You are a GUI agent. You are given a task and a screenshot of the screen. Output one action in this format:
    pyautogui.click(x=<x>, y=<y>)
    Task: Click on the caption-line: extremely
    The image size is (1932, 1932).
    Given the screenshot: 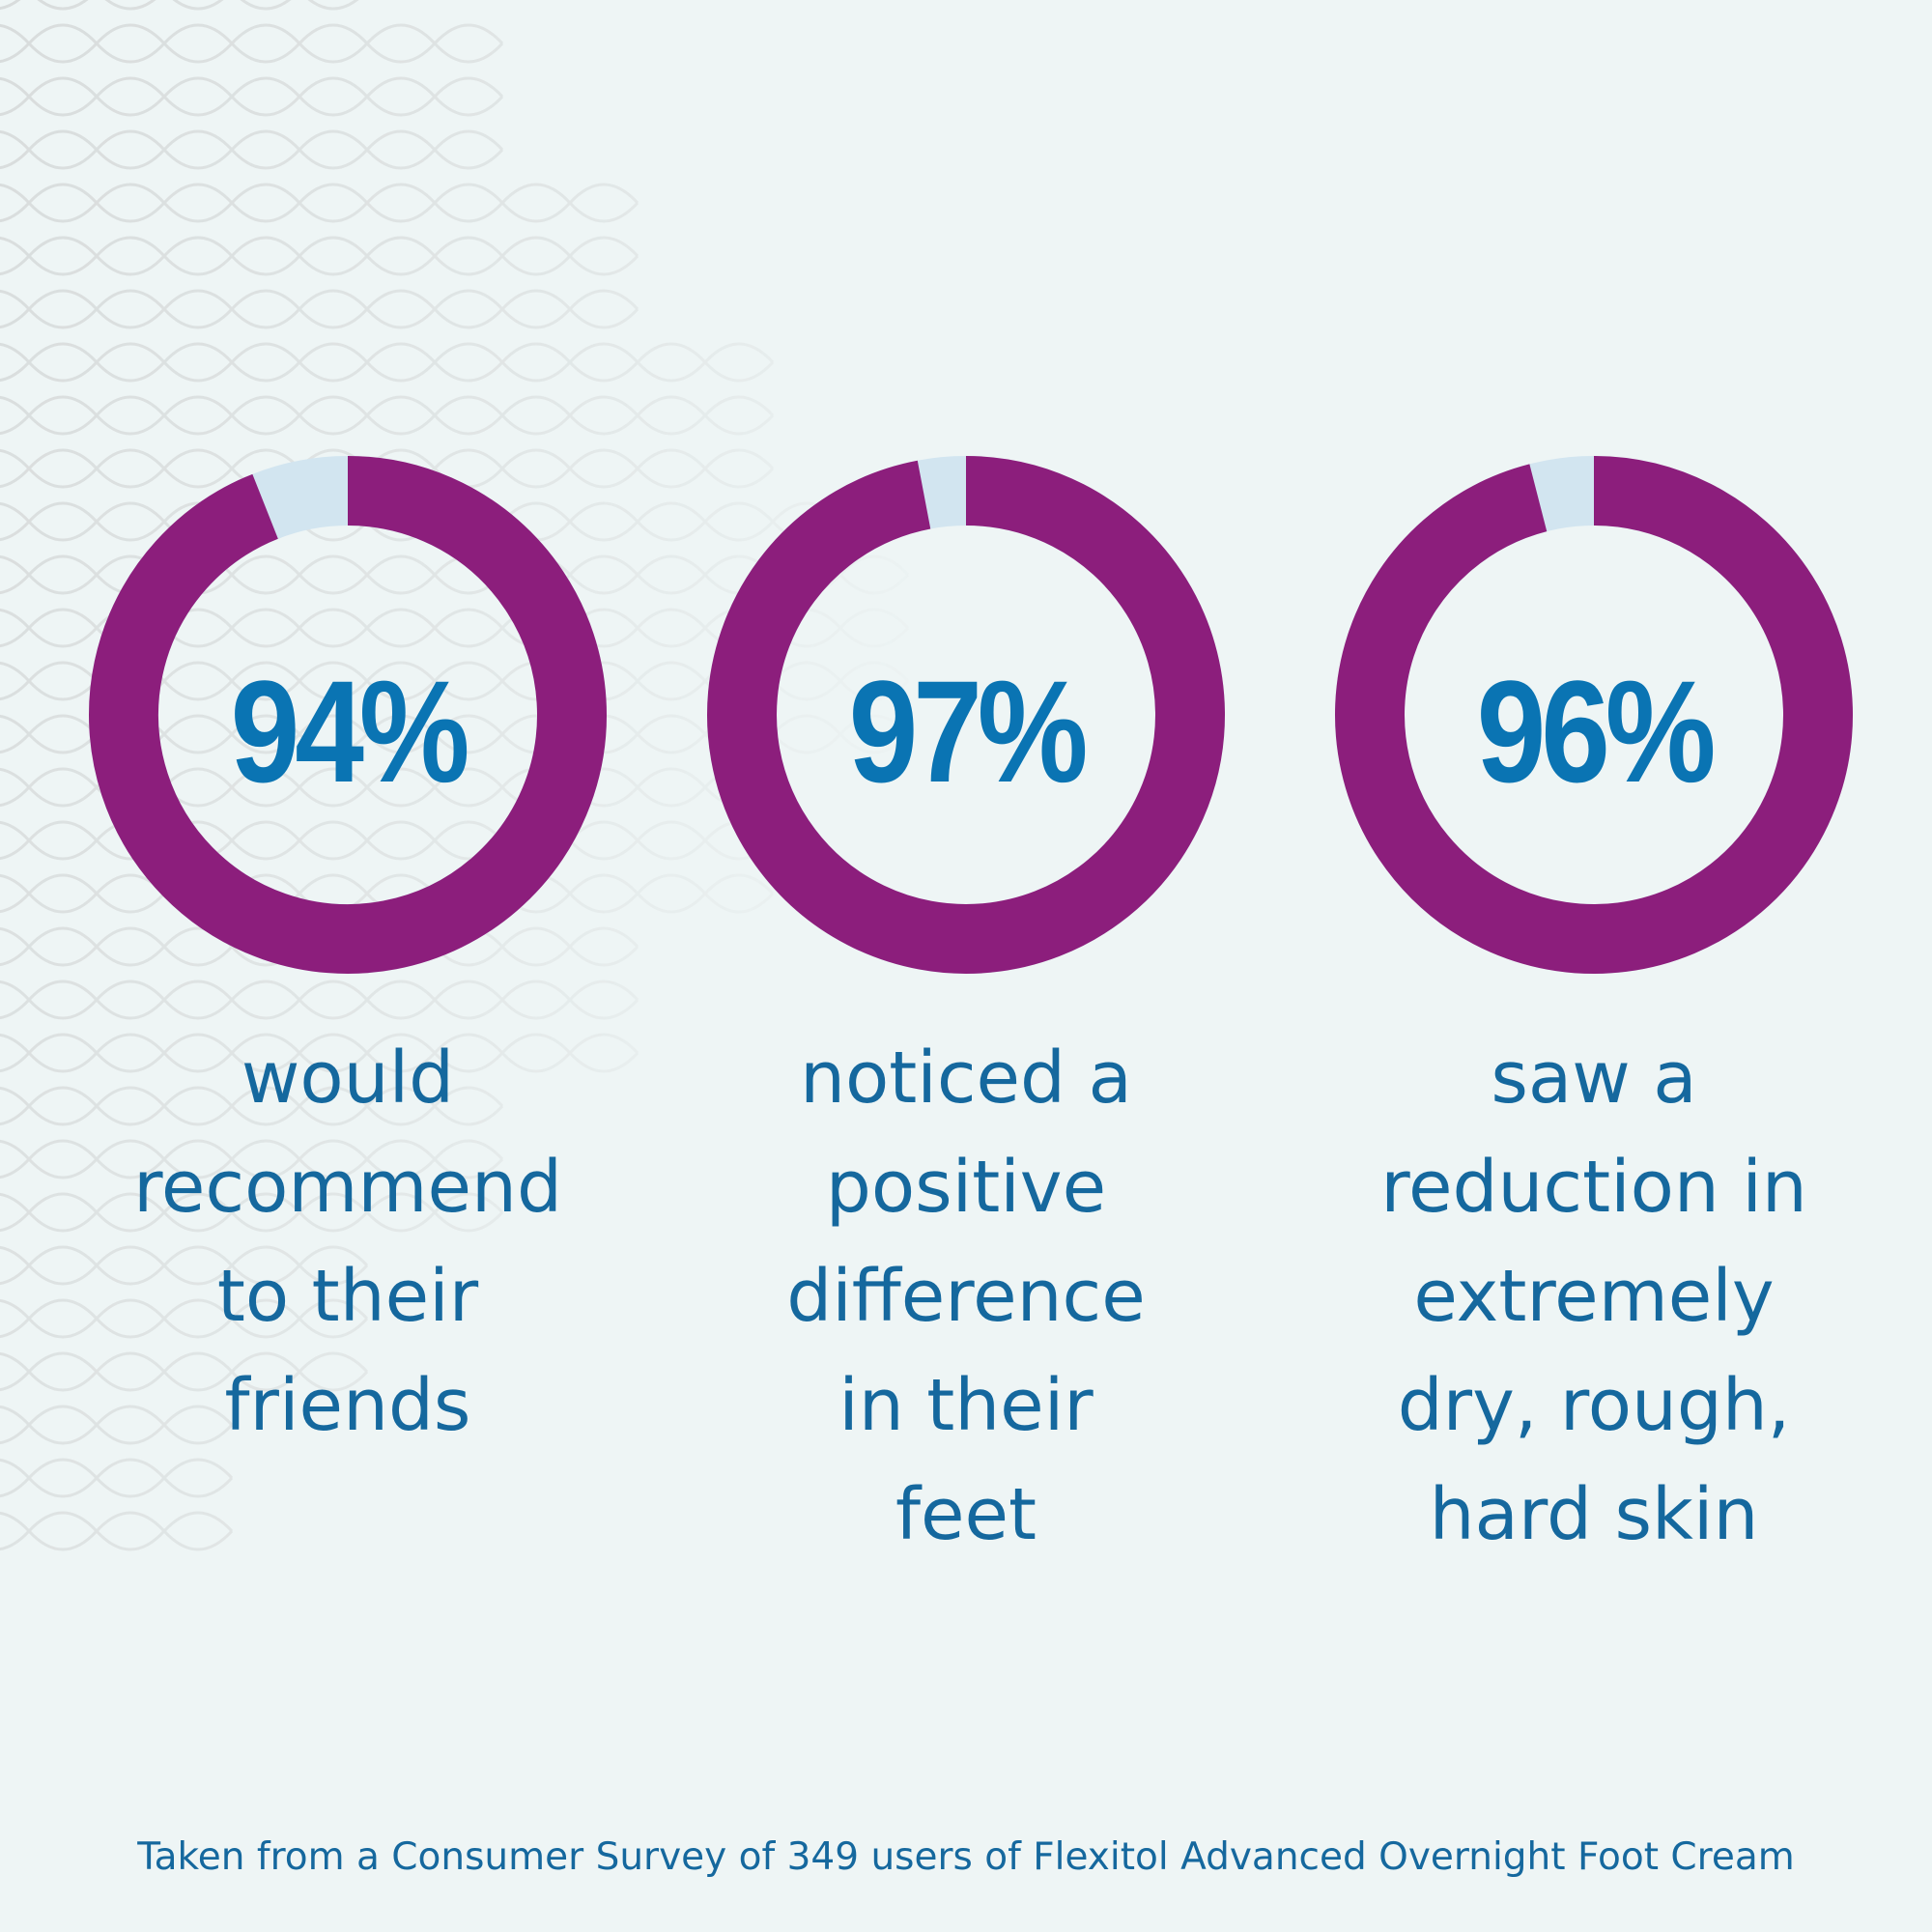 What is the action you would take?
    pyautogui.click(x=1594, y=1296)
    